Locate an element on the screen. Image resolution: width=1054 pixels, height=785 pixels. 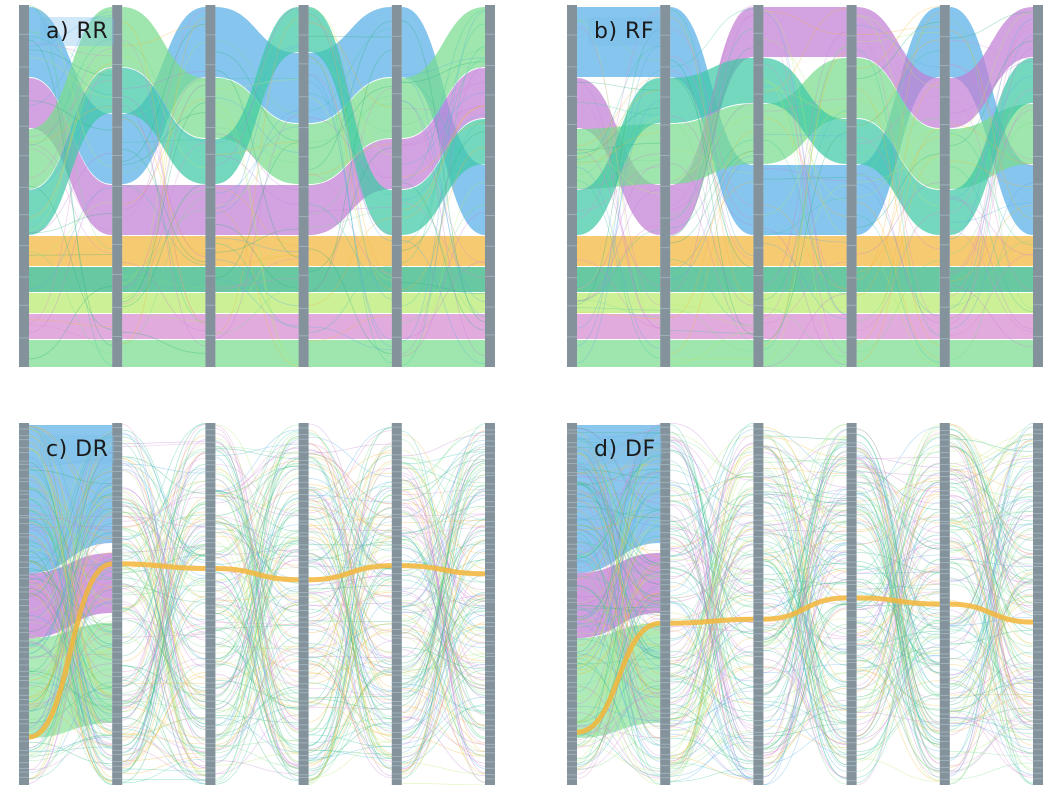
highlight-path is located at coordinates (712, 621).